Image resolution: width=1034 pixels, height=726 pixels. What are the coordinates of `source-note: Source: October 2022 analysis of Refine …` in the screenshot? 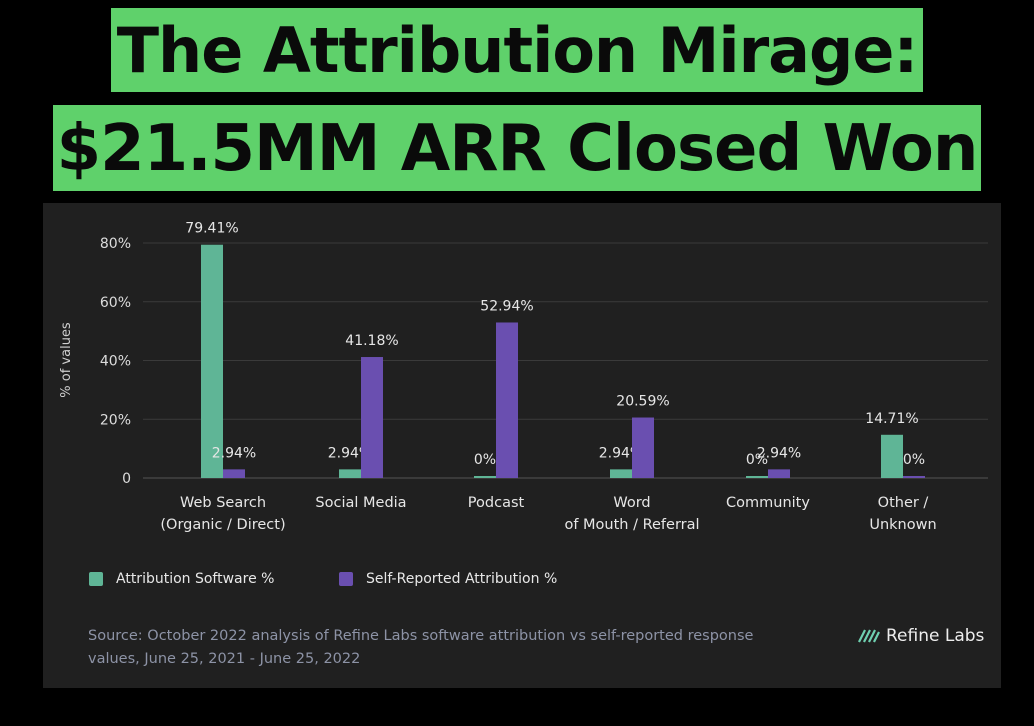 It's located at (448, 648).